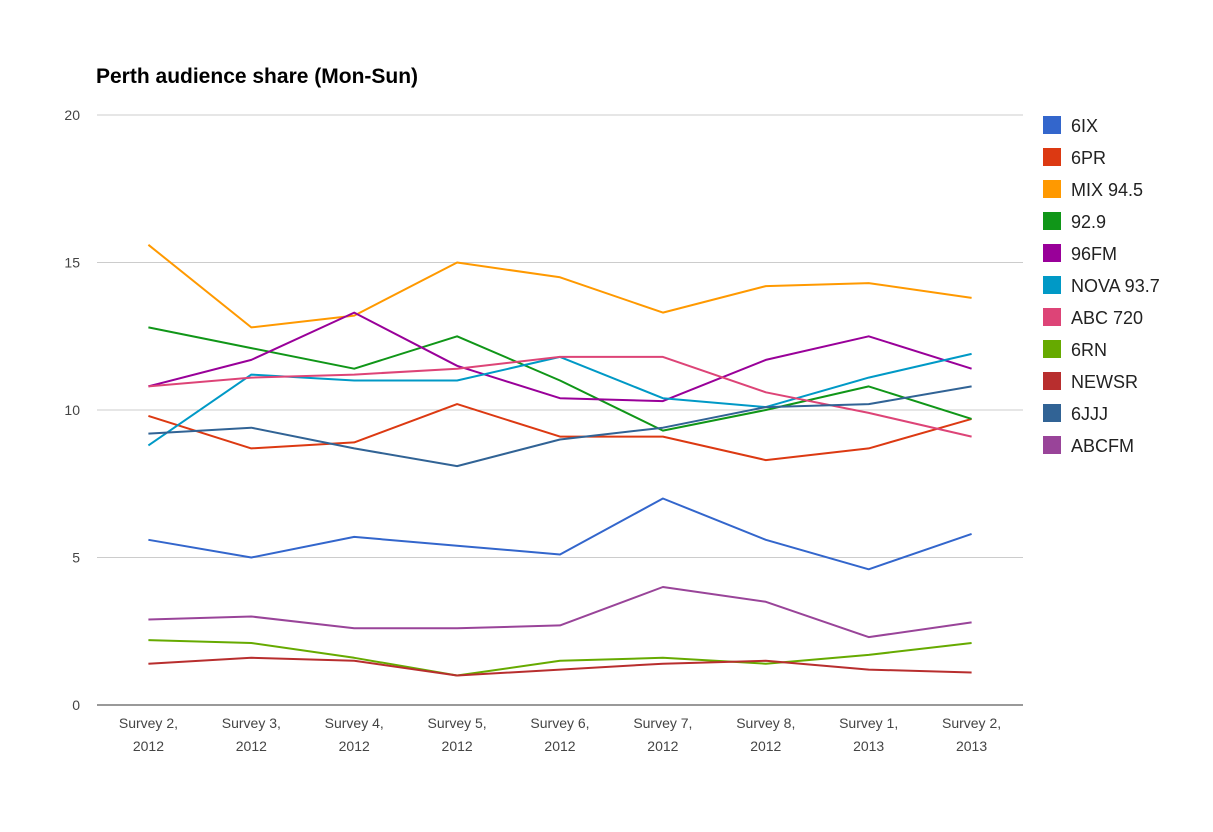  What do you see at coordinates (560, 534) in the screenshot?
I see `series-line-6ix` at bounding box center [560, 534].